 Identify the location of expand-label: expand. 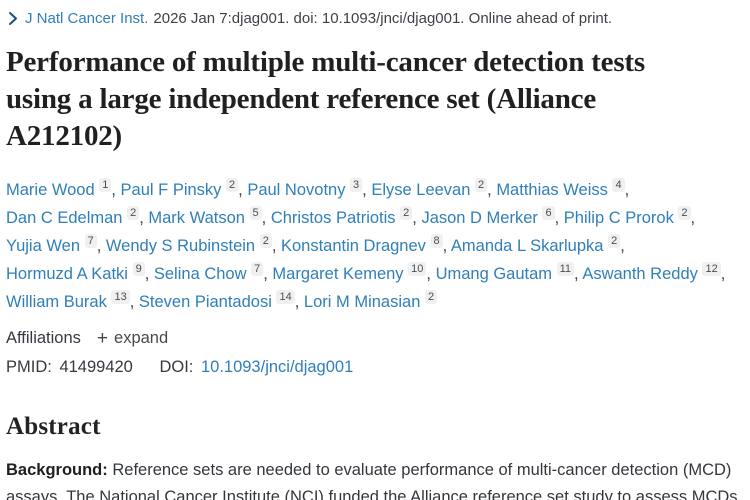
(141, 338).